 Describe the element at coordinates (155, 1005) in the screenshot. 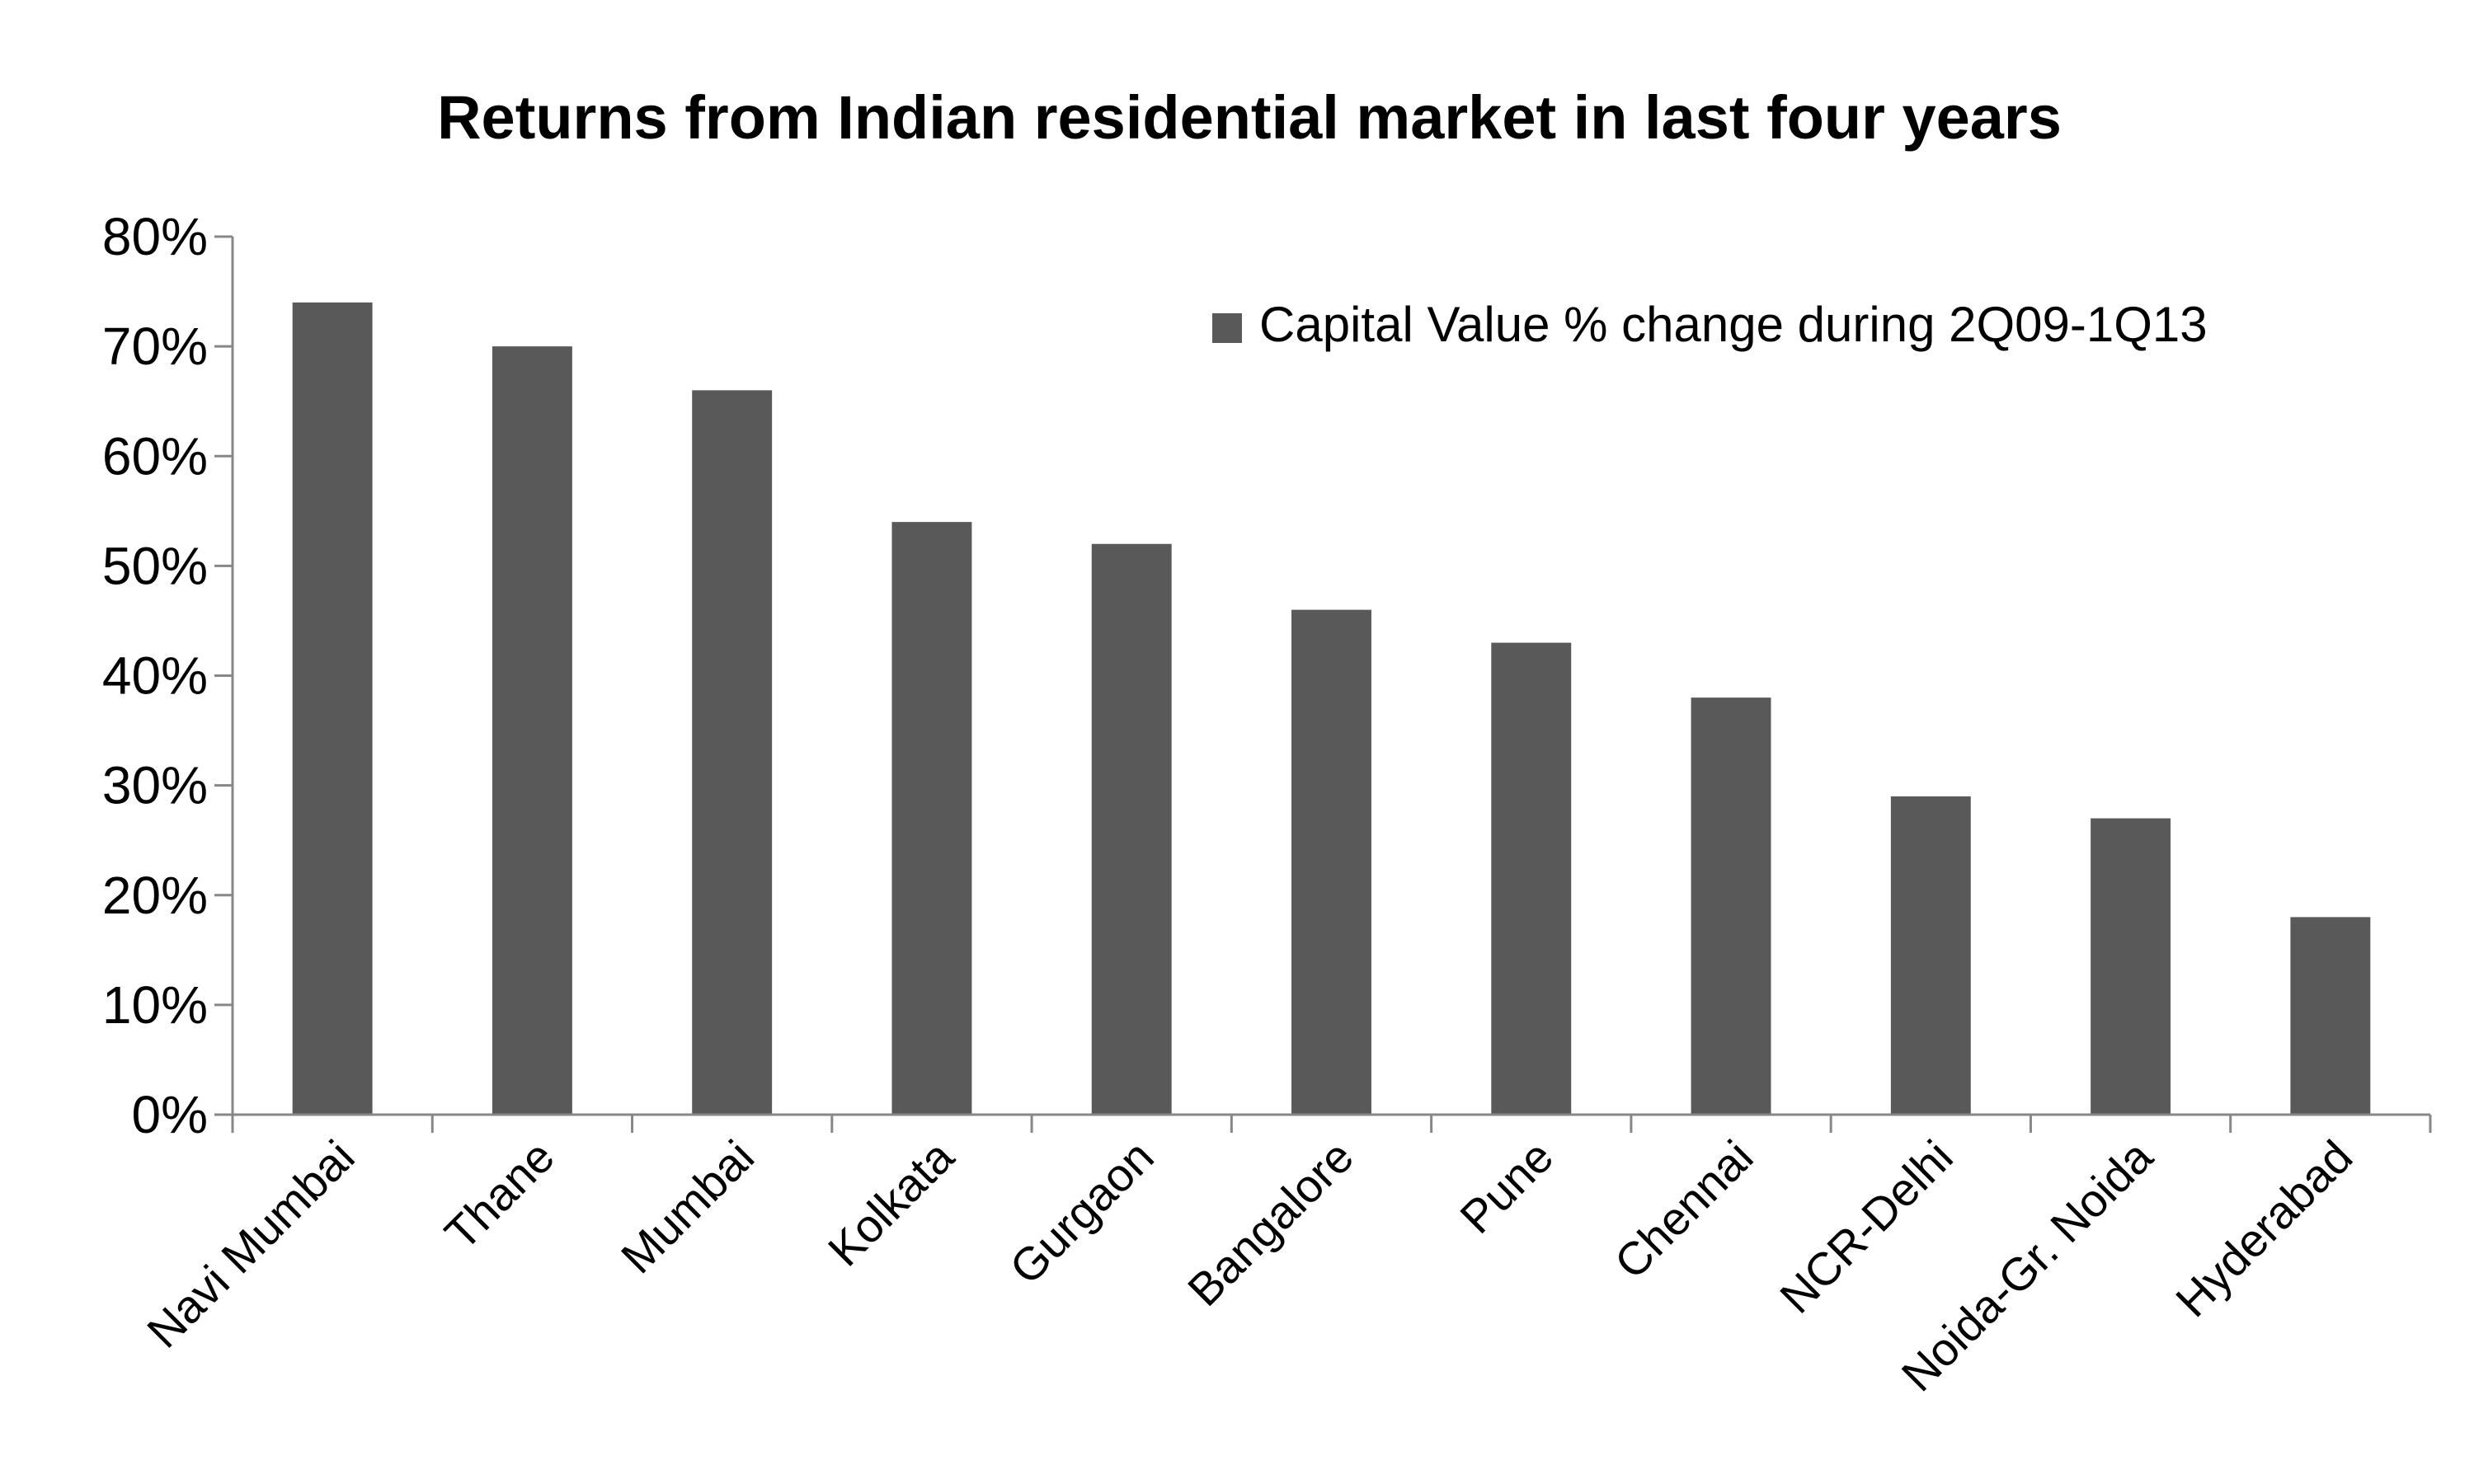

I see `y-tick-label: 10%` at that location.